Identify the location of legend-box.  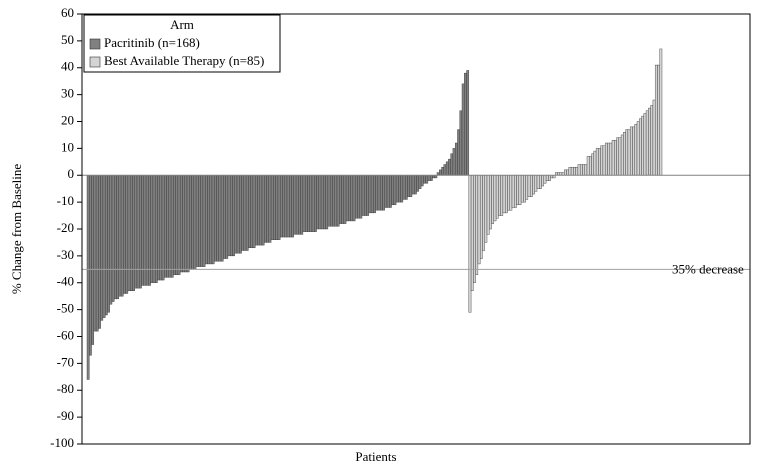
(182, 43).